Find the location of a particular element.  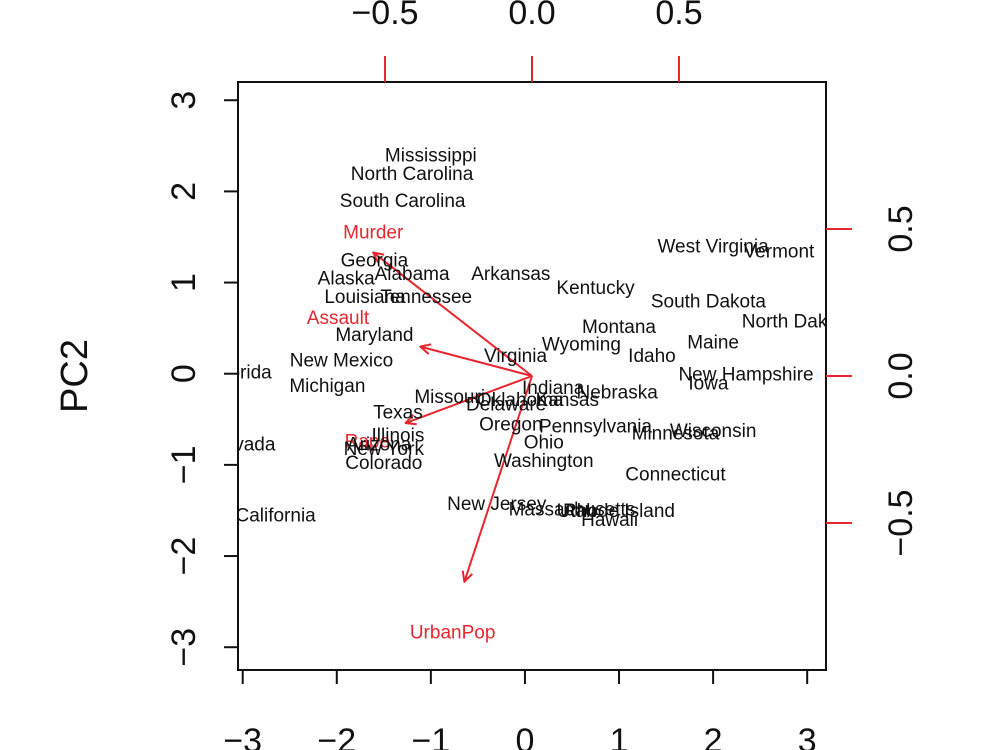

bottom-tick-label: 2 is located at coordinates (713, 736).